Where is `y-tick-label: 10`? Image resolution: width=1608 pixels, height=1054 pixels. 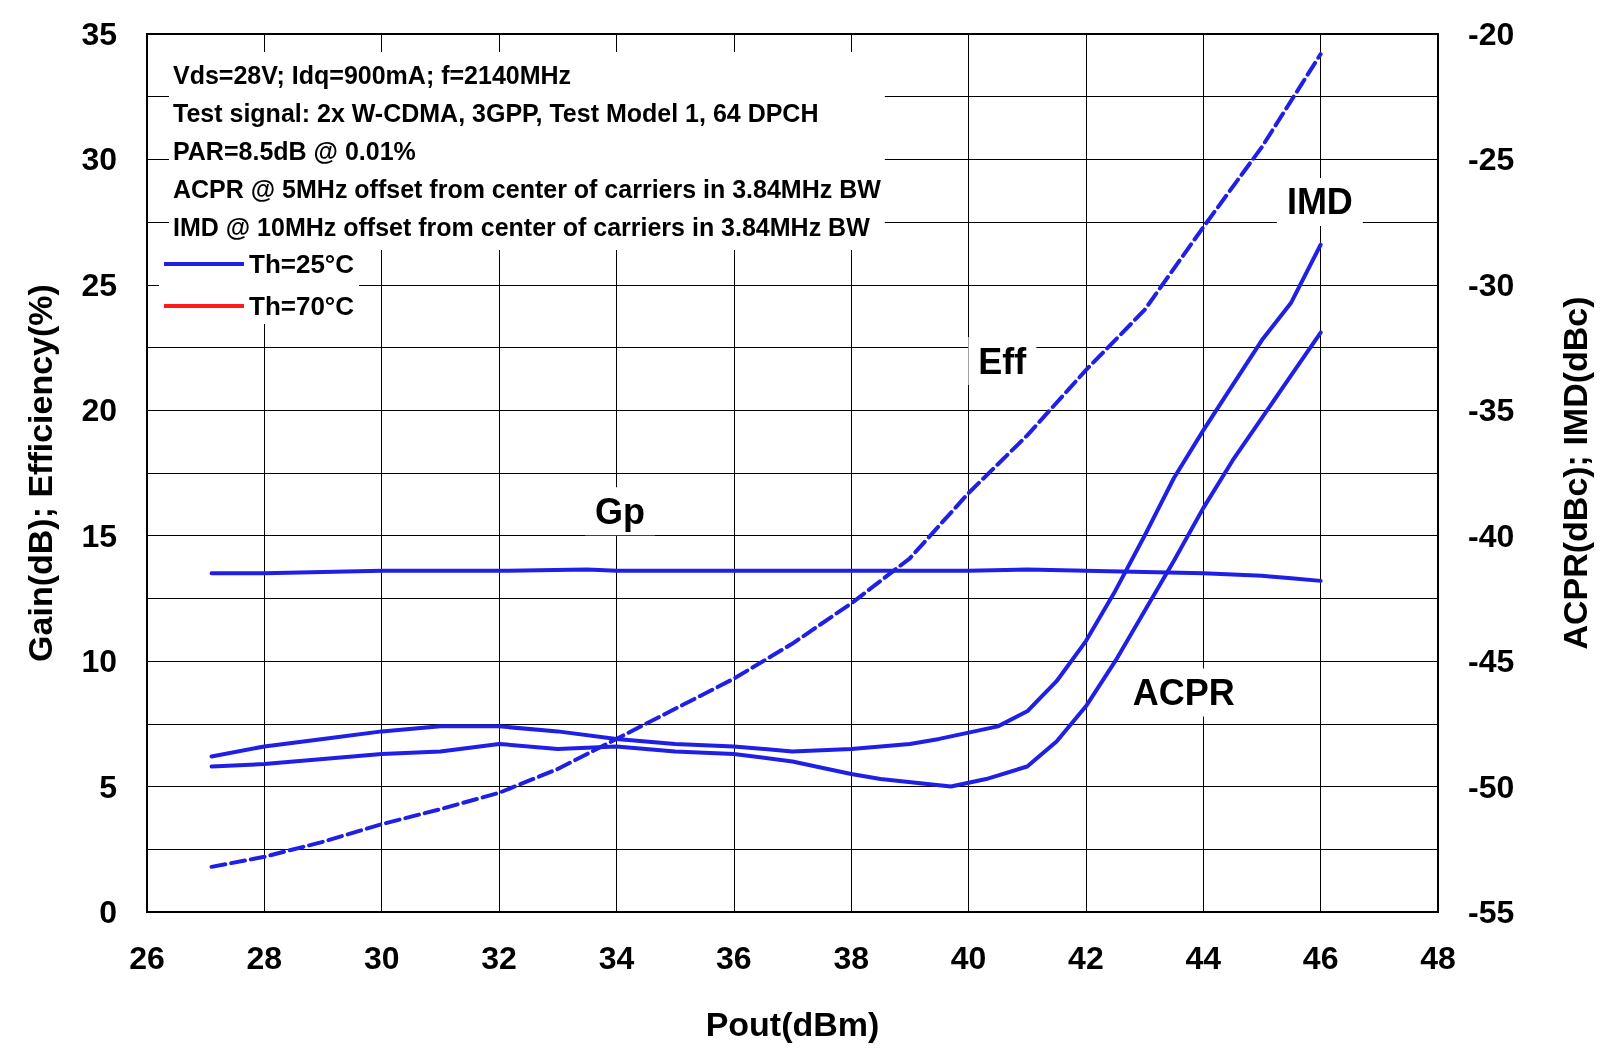 y-tick-label: 10 is located at coordinates (99, 661).